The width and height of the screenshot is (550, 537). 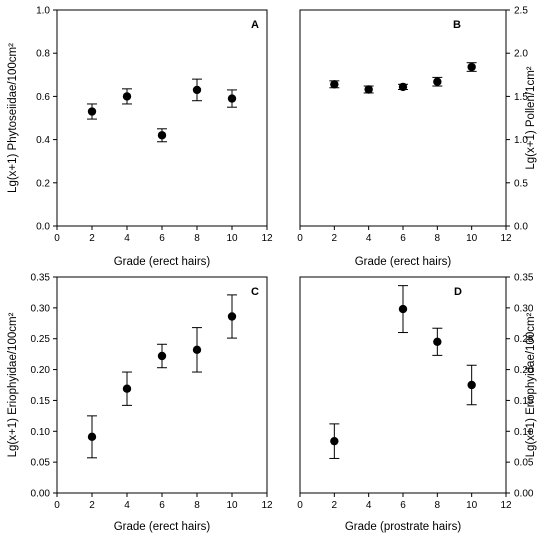 I want to click on panel-a-letter: A, so click(x=255, y=25).